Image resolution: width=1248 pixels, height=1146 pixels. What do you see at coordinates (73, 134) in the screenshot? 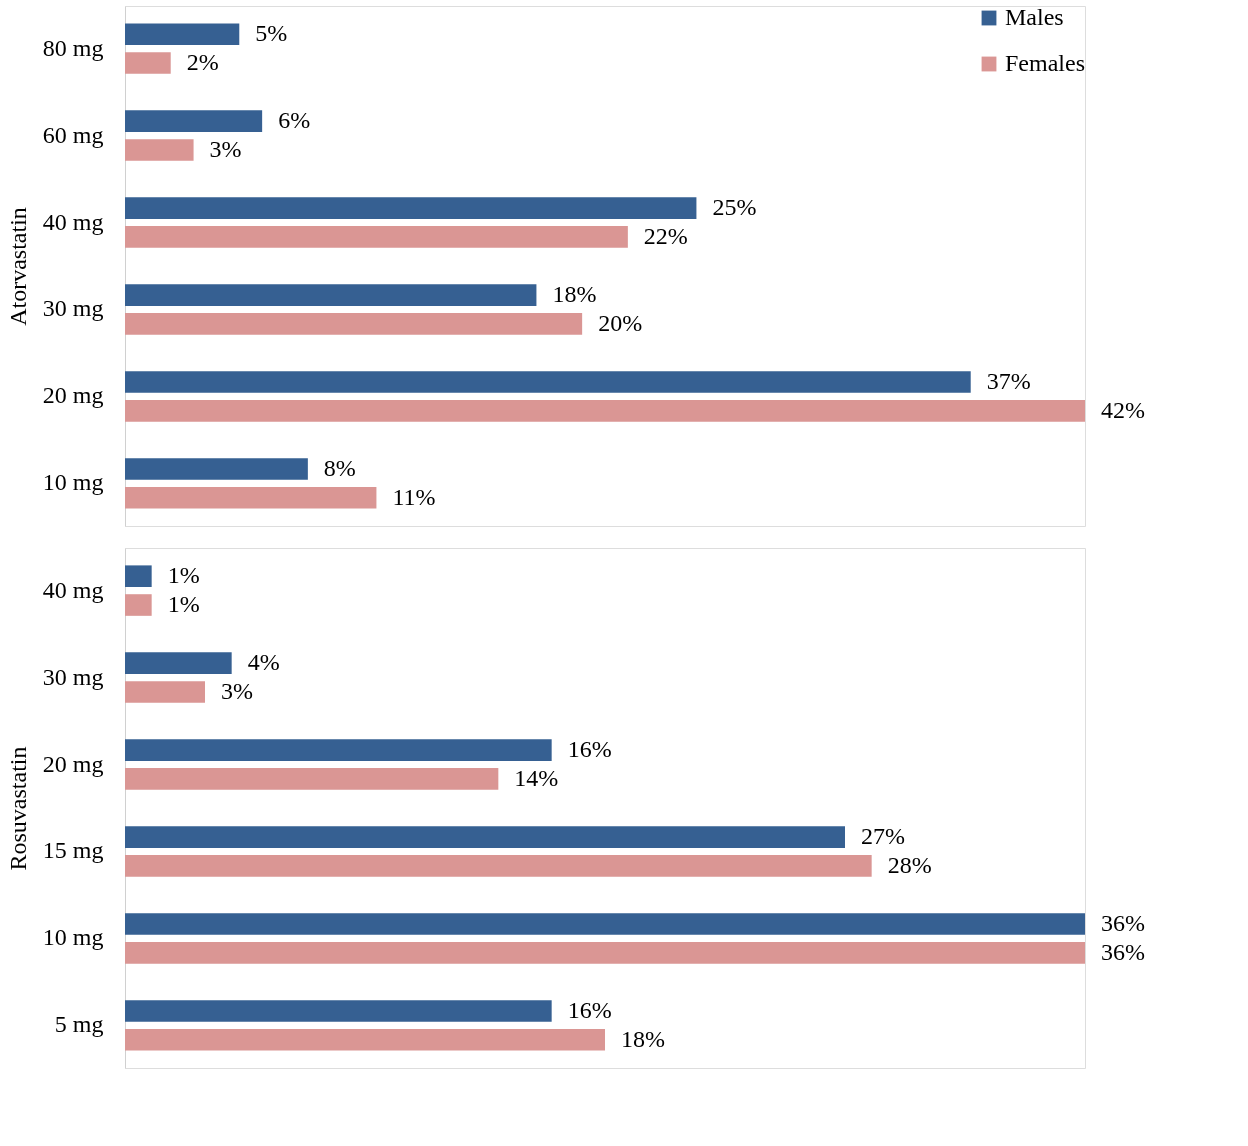
I see `y-tick-label: 60 mg` at bounding box center [73, 134].